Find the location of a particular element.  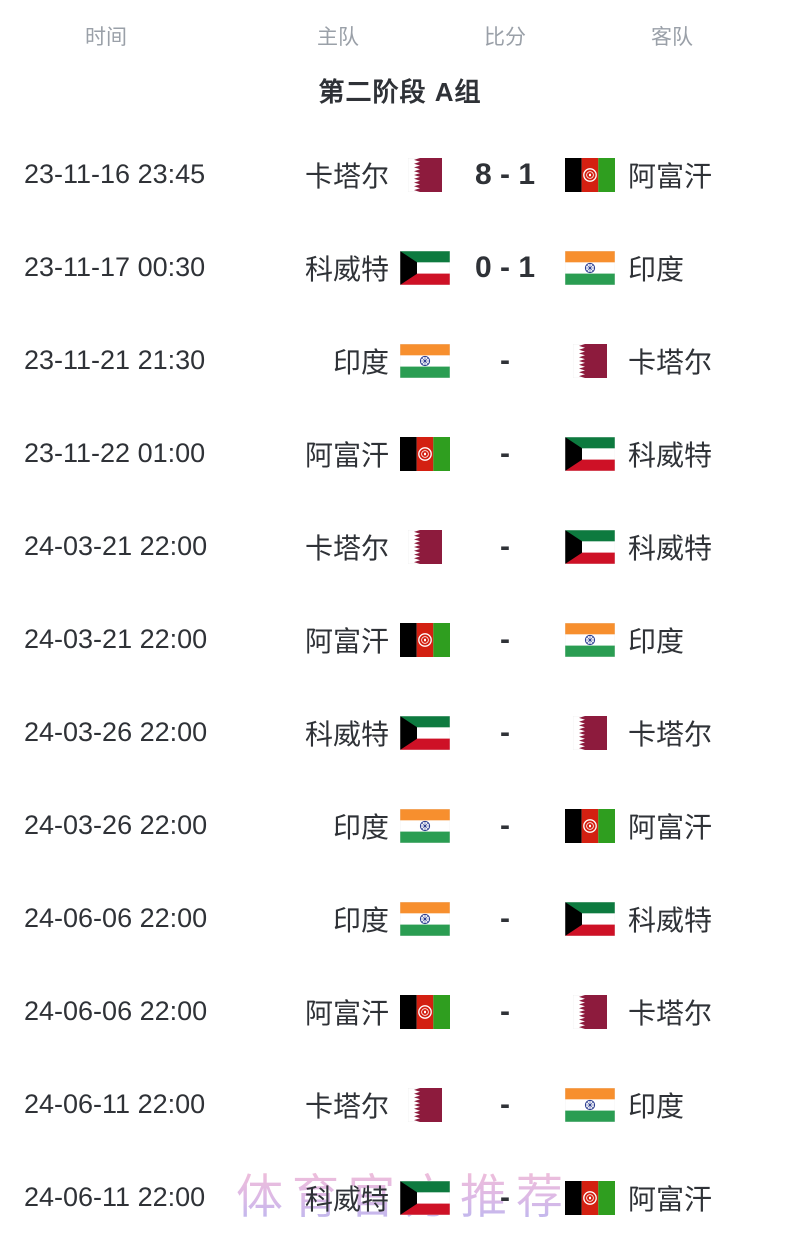

match-row: 24-06-06 22:00 印度 - 科威特 is located at coordinates (400, 918).